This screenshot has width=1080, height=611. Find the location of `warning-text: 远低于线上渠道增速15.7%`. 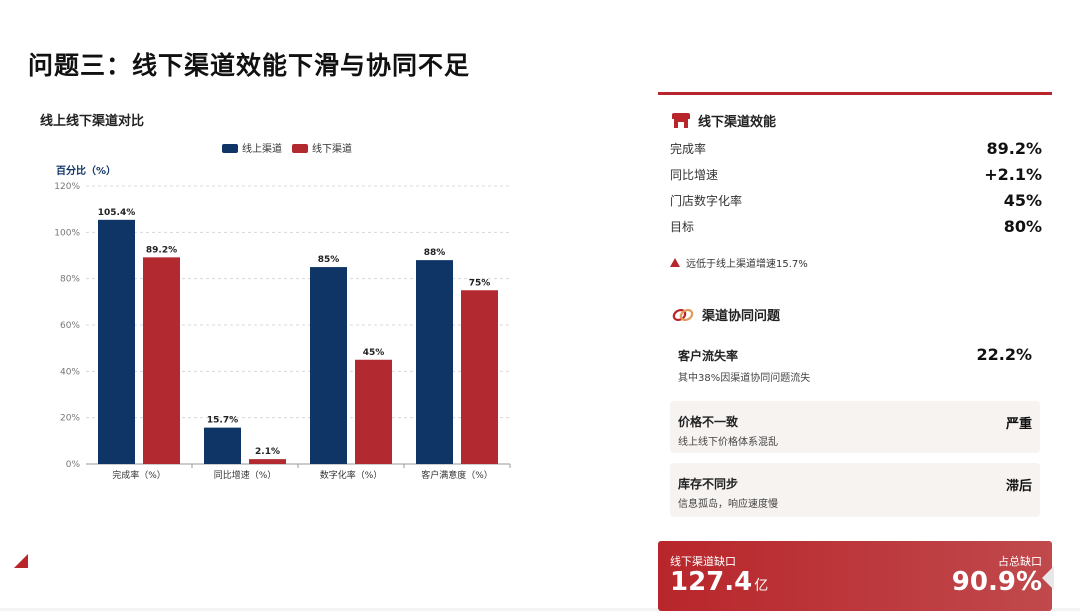

warning-text: 远低于线上渠道增速15.7% is located at coordinates (747, 264).